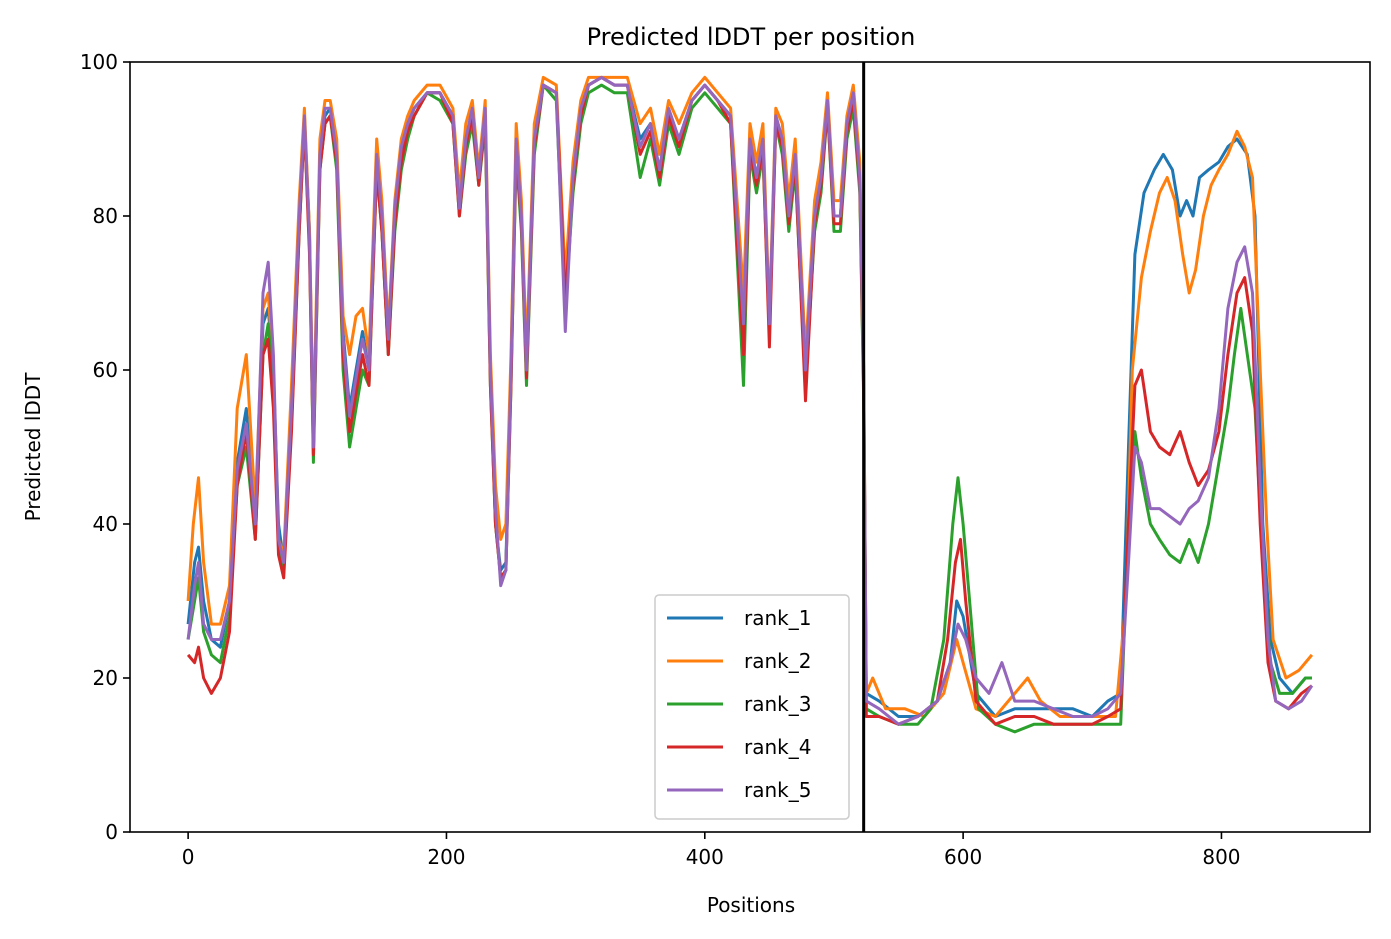 This screenshot has height=939, width=1391. What do you see at coordinates (777, 704) in the screenshot?
I see `legend-label-rank_3: rank_3` at bounding box center [777, 704].